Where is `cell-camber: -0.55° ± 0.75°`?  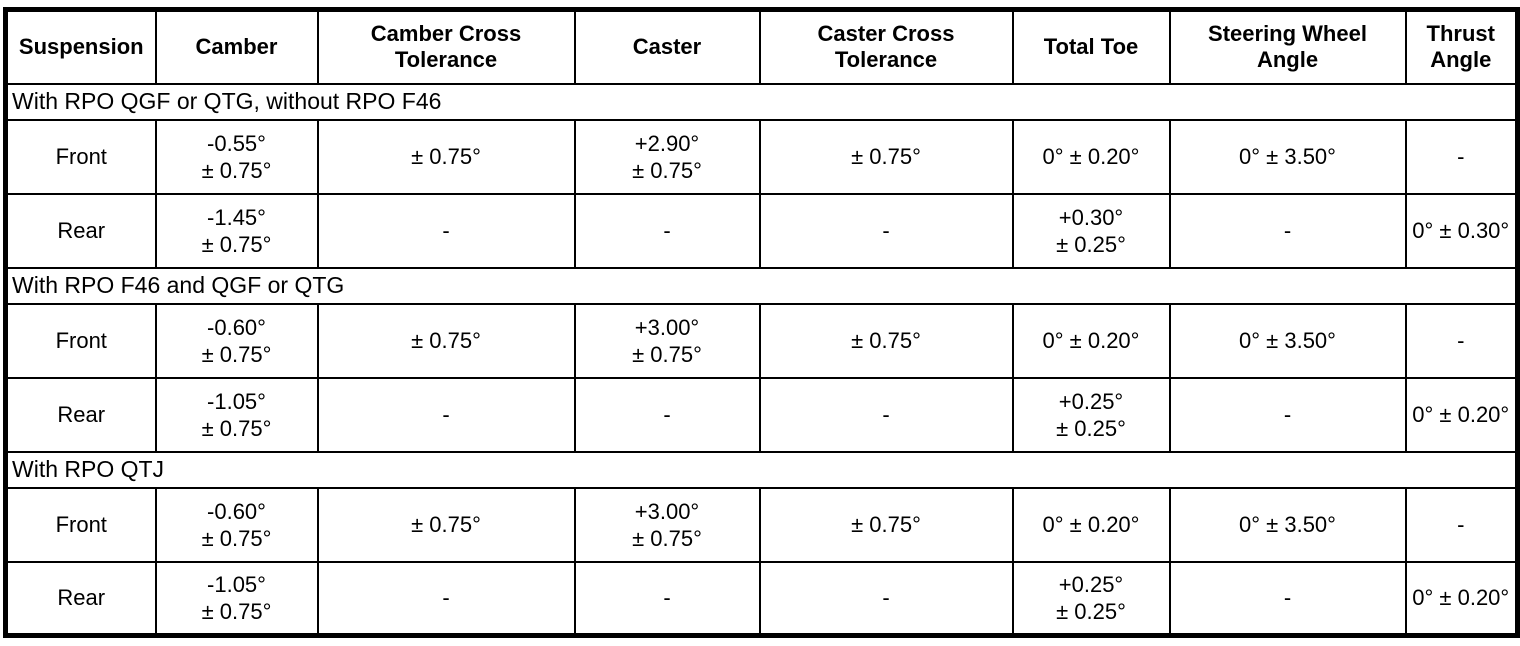 cell-camber: -0.55° ± 0.75° is located at coordinates (236, 156).